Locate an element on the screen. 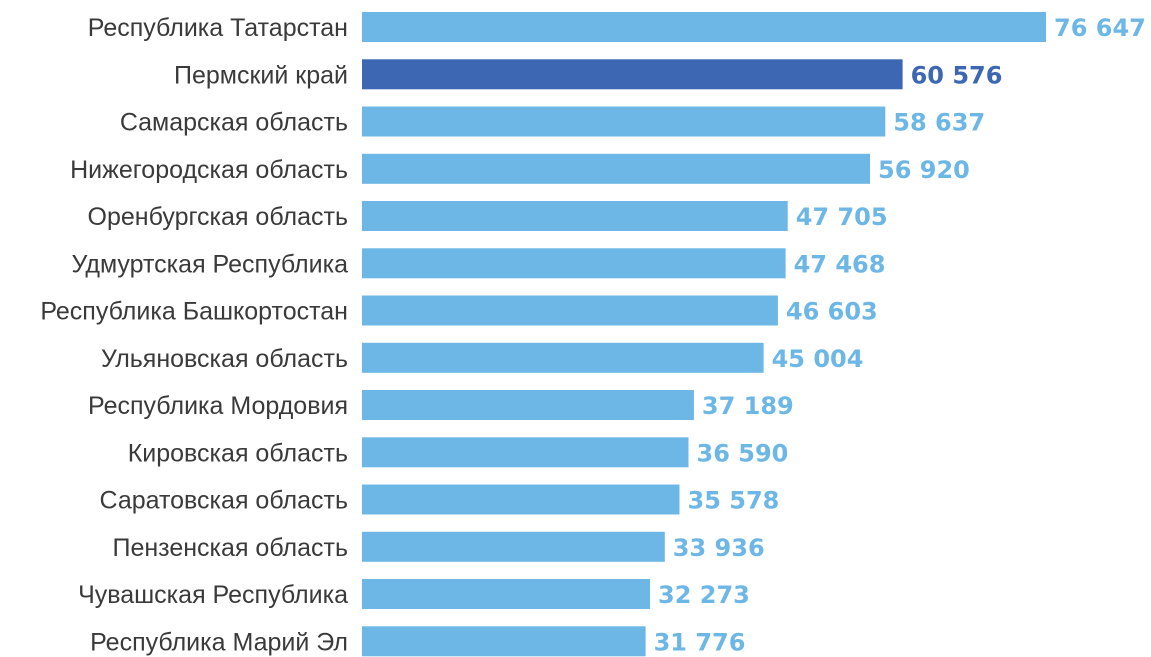 The image size is (1151, 657). category-label: Кировская область is located at coordinates (238, 453).